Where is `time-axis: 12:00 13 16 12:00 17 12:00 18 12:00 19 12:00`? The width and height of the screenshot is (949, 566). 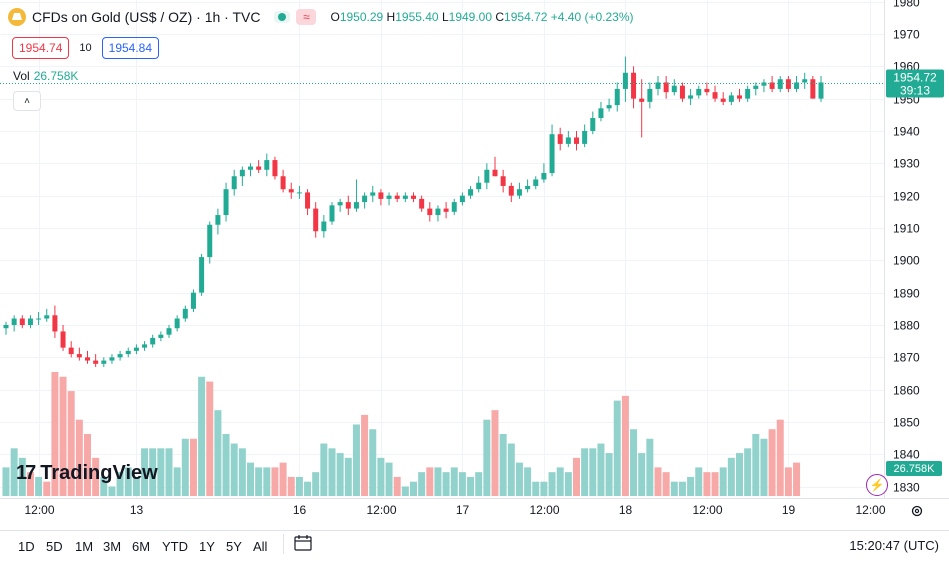
time-axis: 12:00 13 16 12:00 17 12:00 18 12:00 19 12:00 is located at coordinates (454, 510).